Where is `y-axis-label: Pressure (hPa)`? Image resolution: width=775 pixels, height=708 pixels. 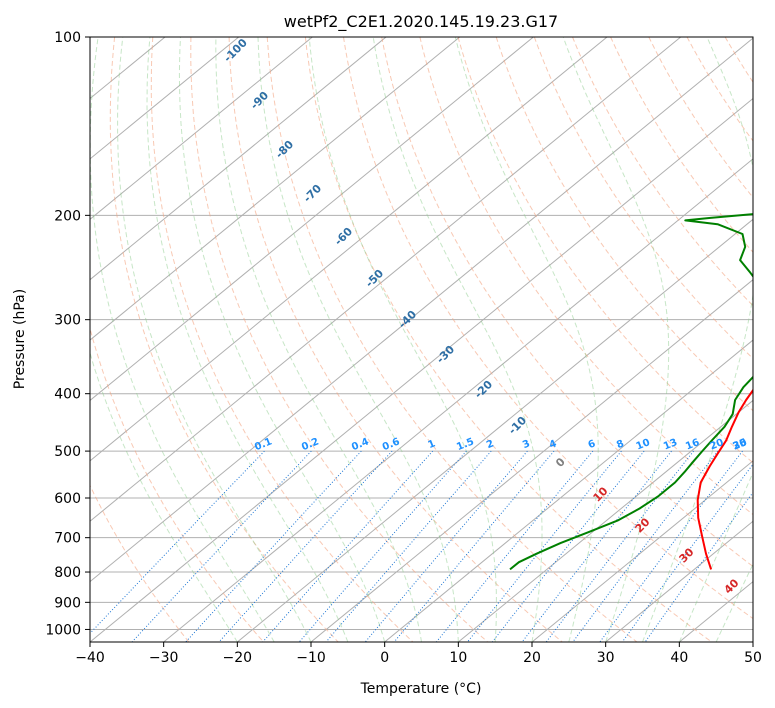 y-axis-label: Pressure (hPa) is located at coordinates (20, 339).